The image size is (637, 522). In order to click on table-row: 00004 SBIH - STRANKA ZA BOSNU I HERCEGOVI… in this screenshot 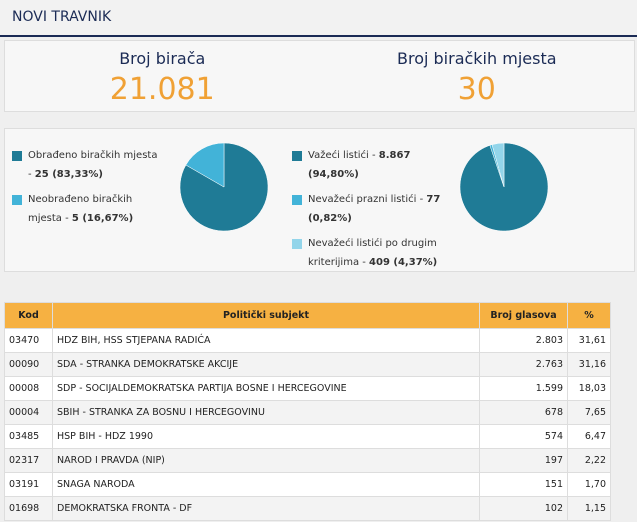, I will do `click(307, 412)`.